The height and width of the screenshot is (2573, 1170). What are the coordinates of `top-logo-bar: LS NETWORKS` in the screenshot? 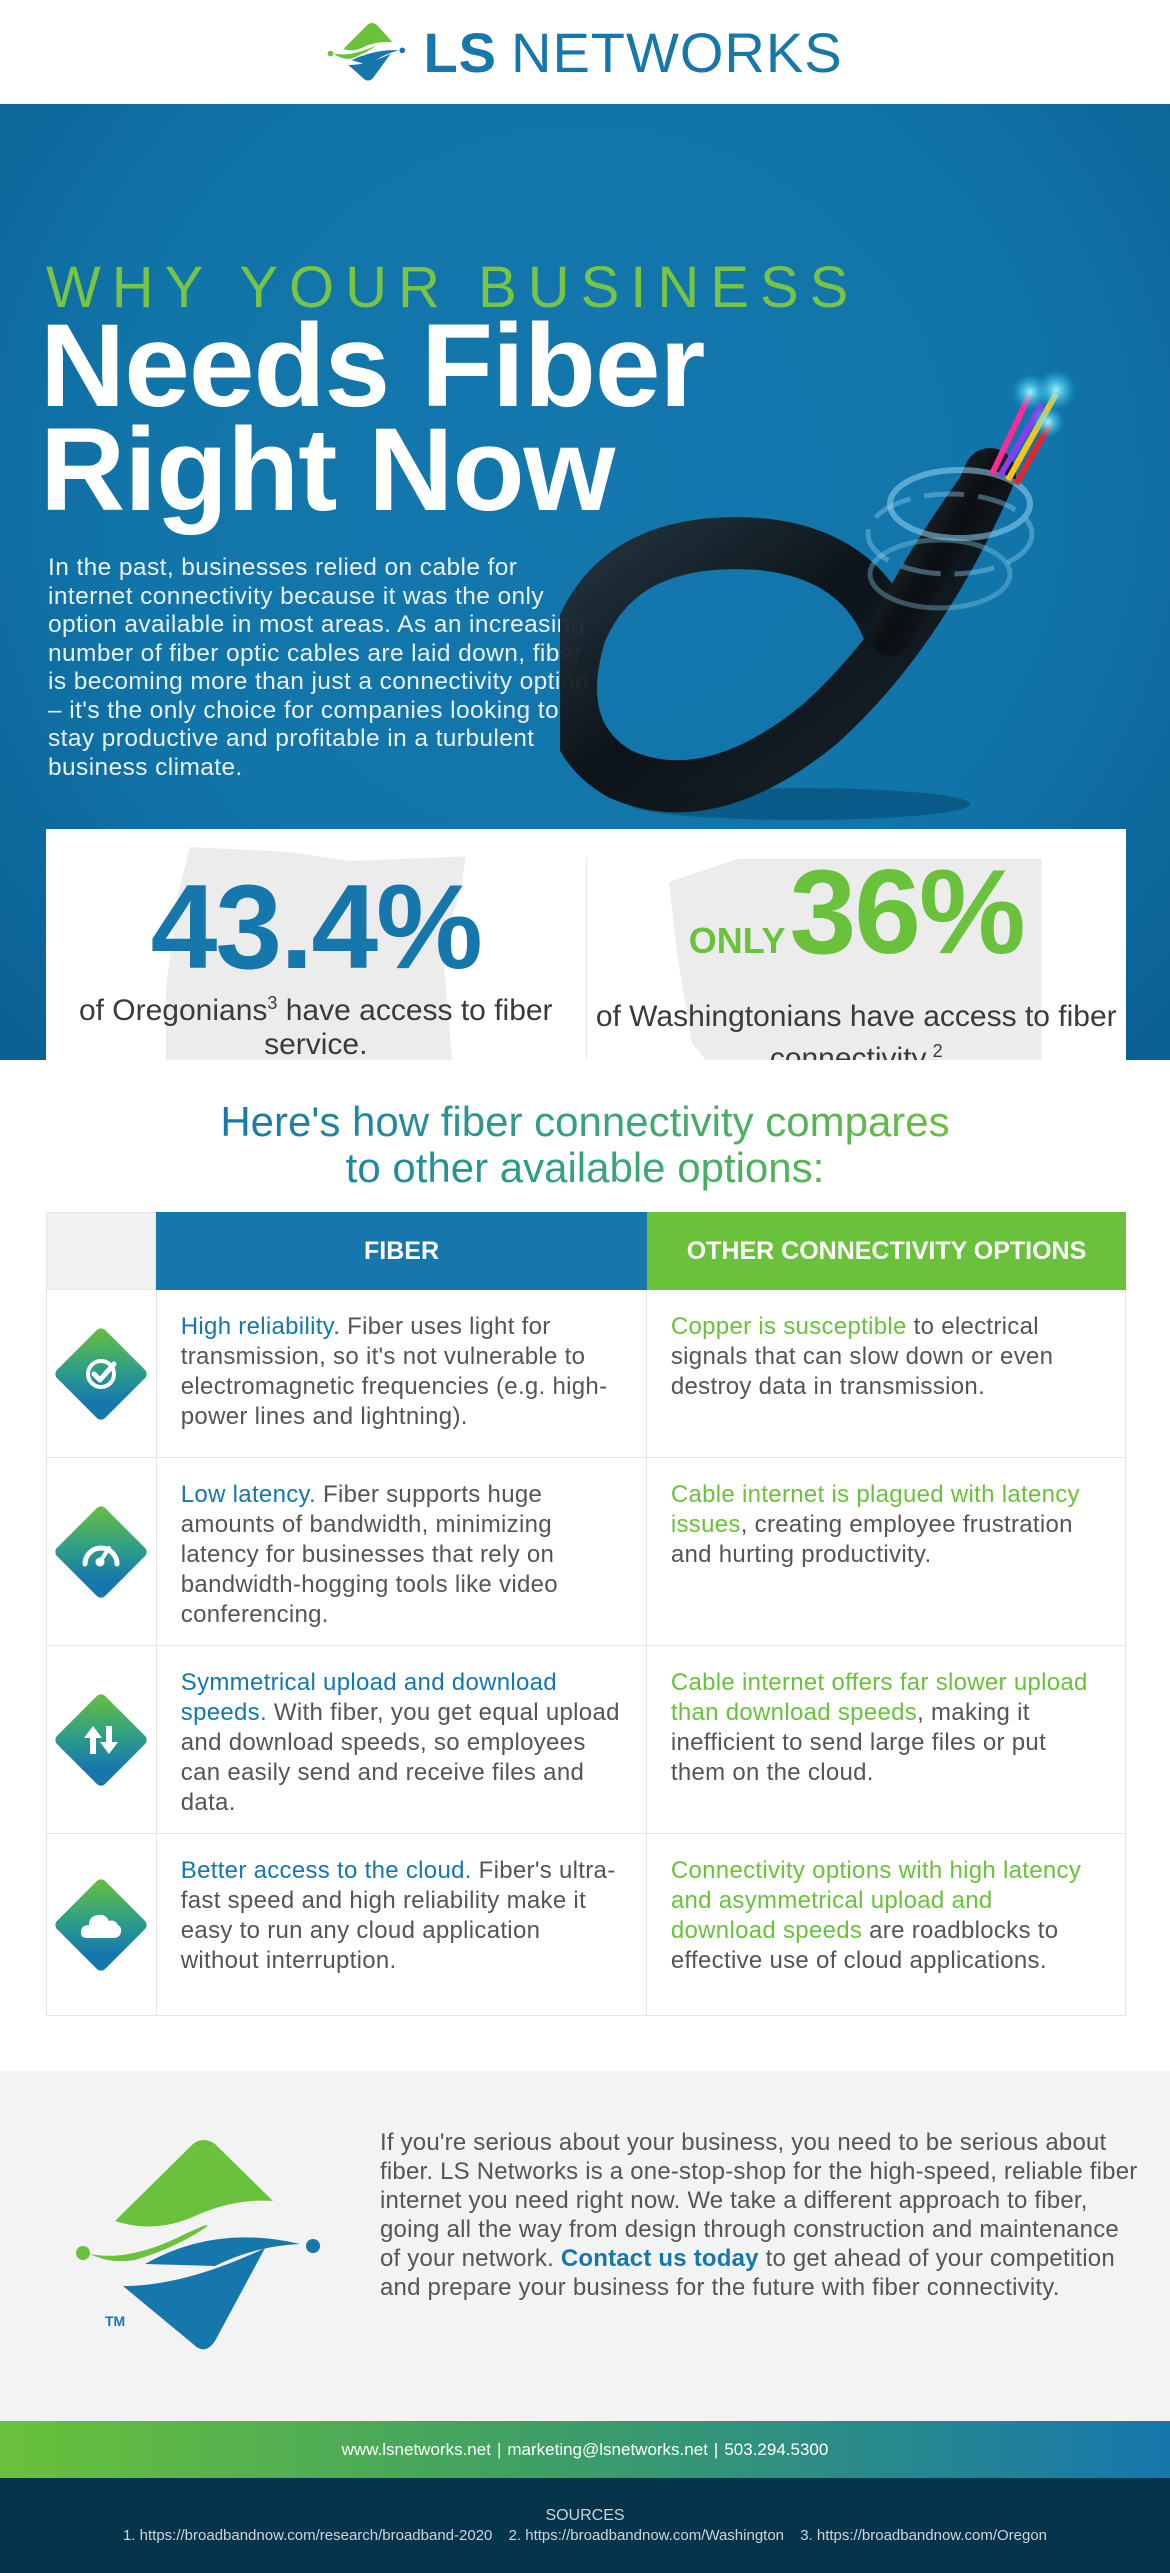 It's located at (585, 52).